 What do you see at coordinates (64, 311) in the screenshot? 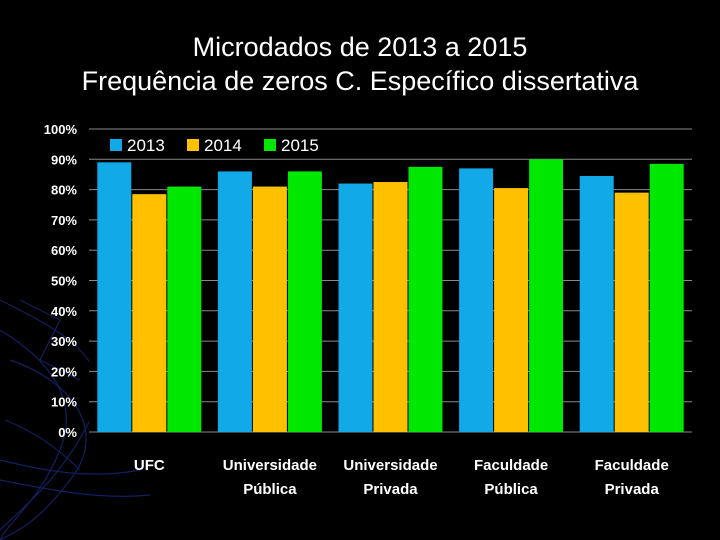
I see `y-tick-label: 40%` at bounding box center [64, 311].